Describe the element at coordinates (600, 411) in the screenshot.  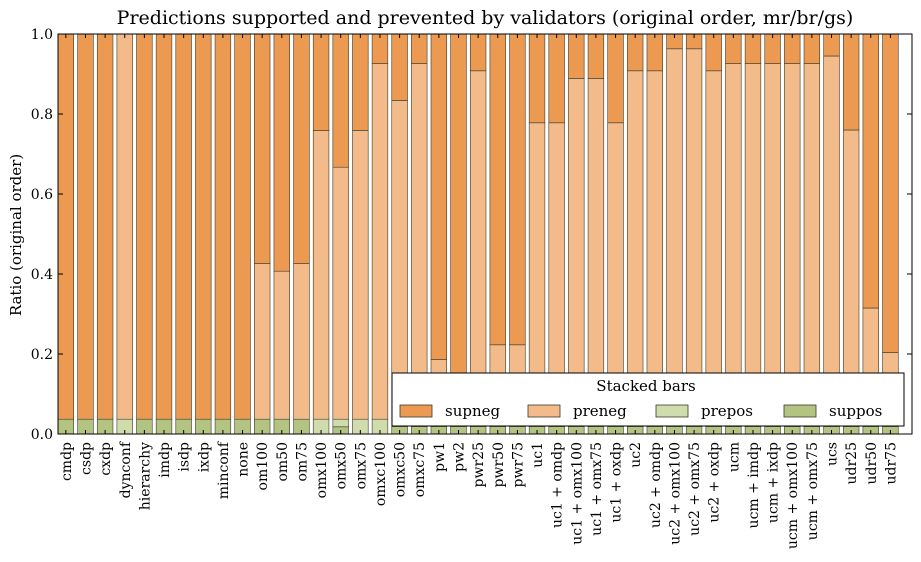
I see `legend-label-preneg: preneg` at that location.